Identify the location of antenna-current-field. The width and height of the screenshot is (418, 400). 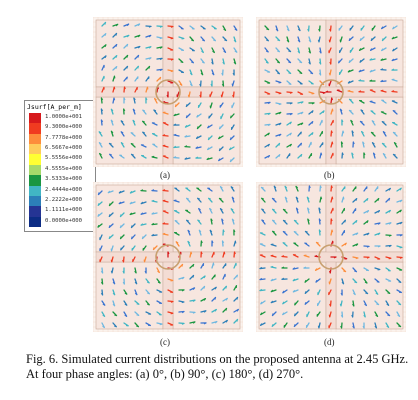
(168, 92).